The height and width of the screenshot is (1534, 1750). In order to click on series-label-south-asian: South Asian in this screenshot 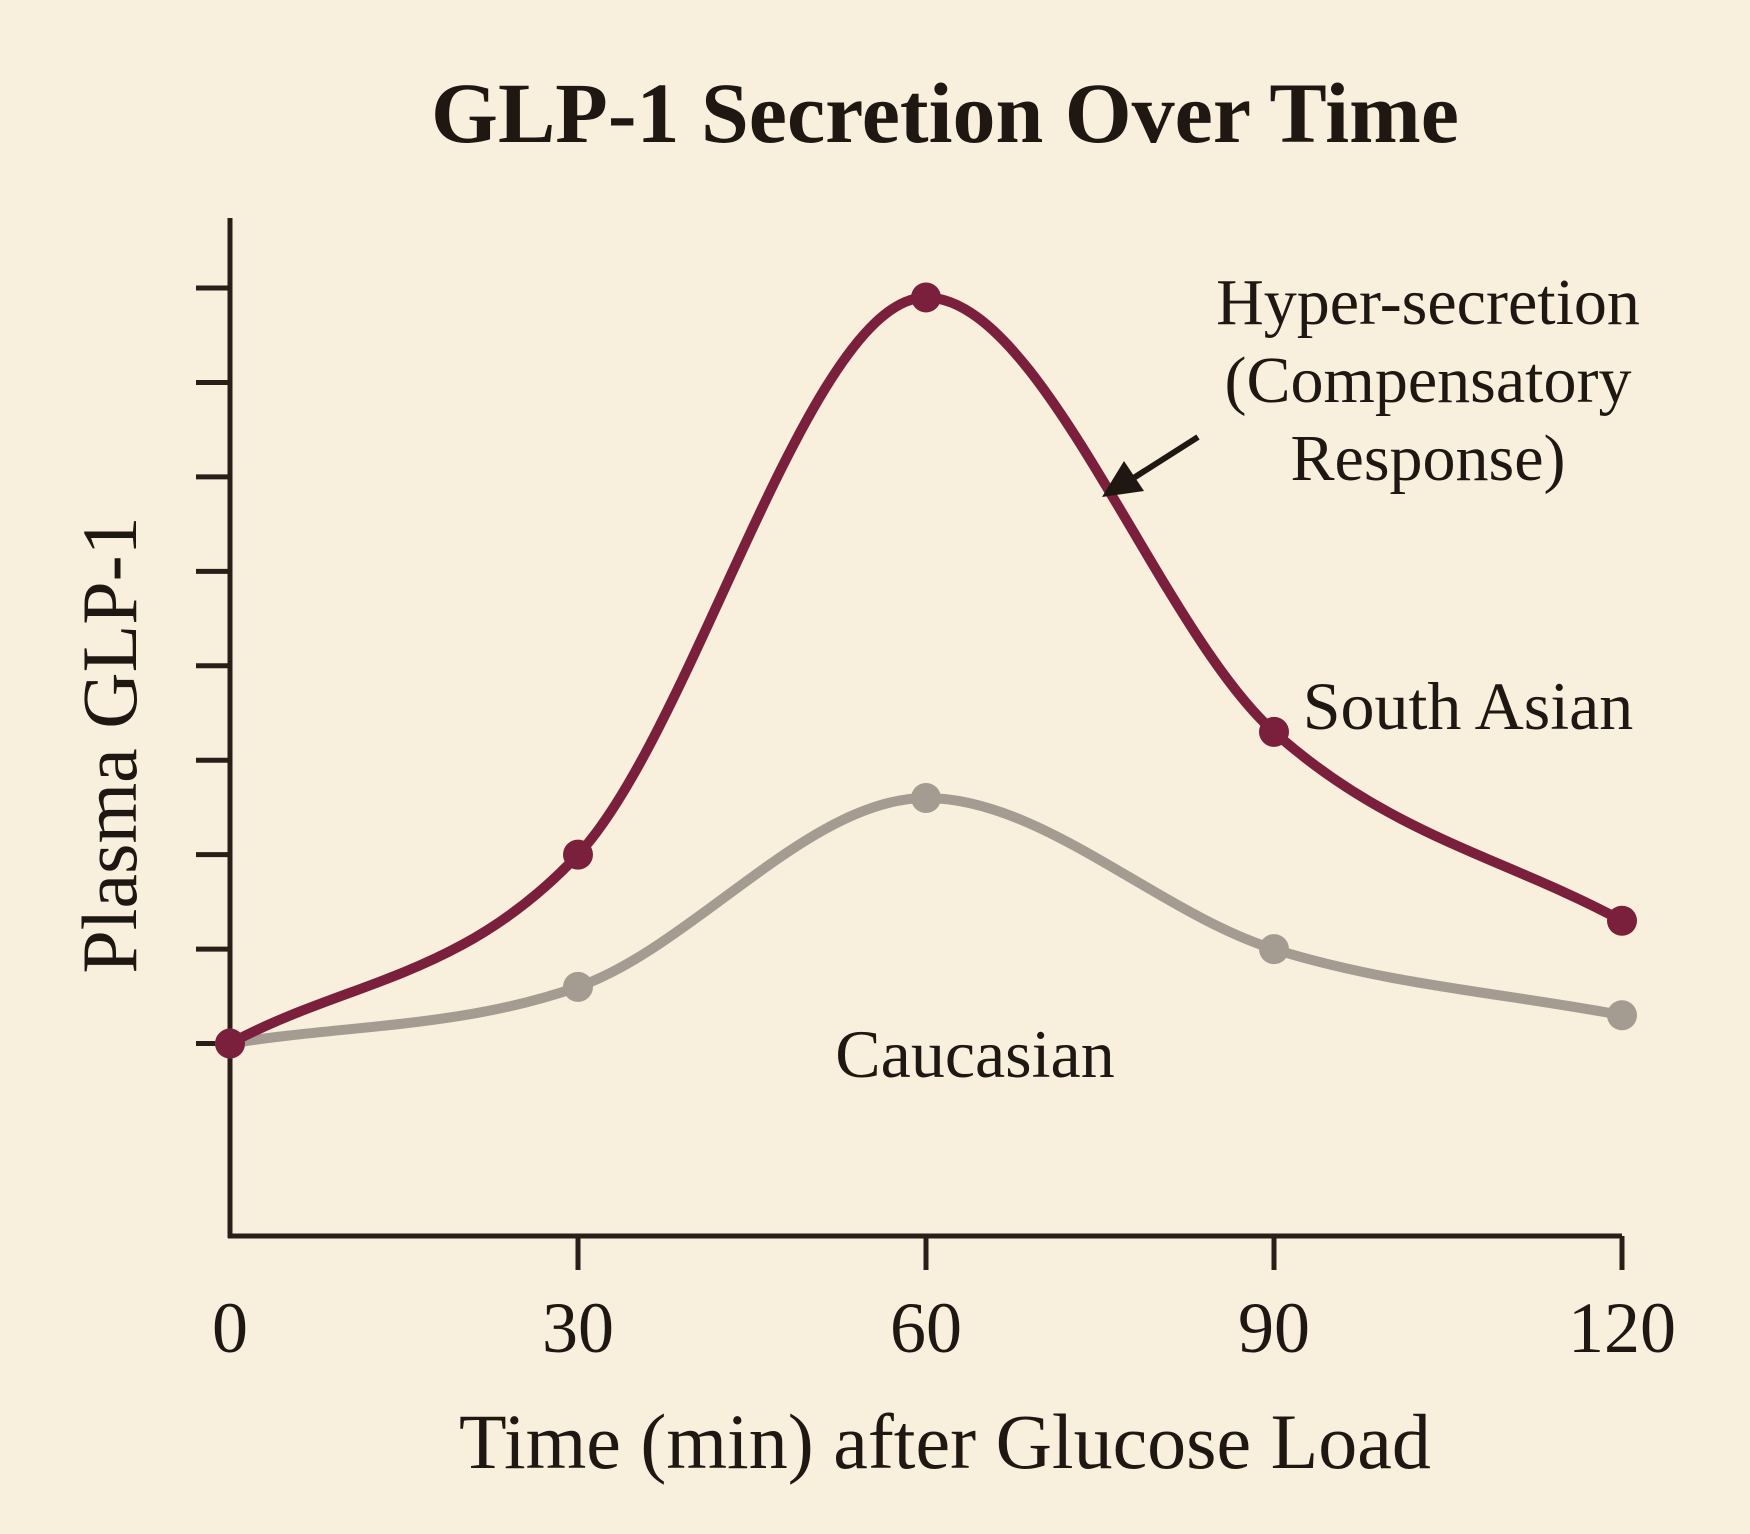, I will do `click(1468, 706)`.